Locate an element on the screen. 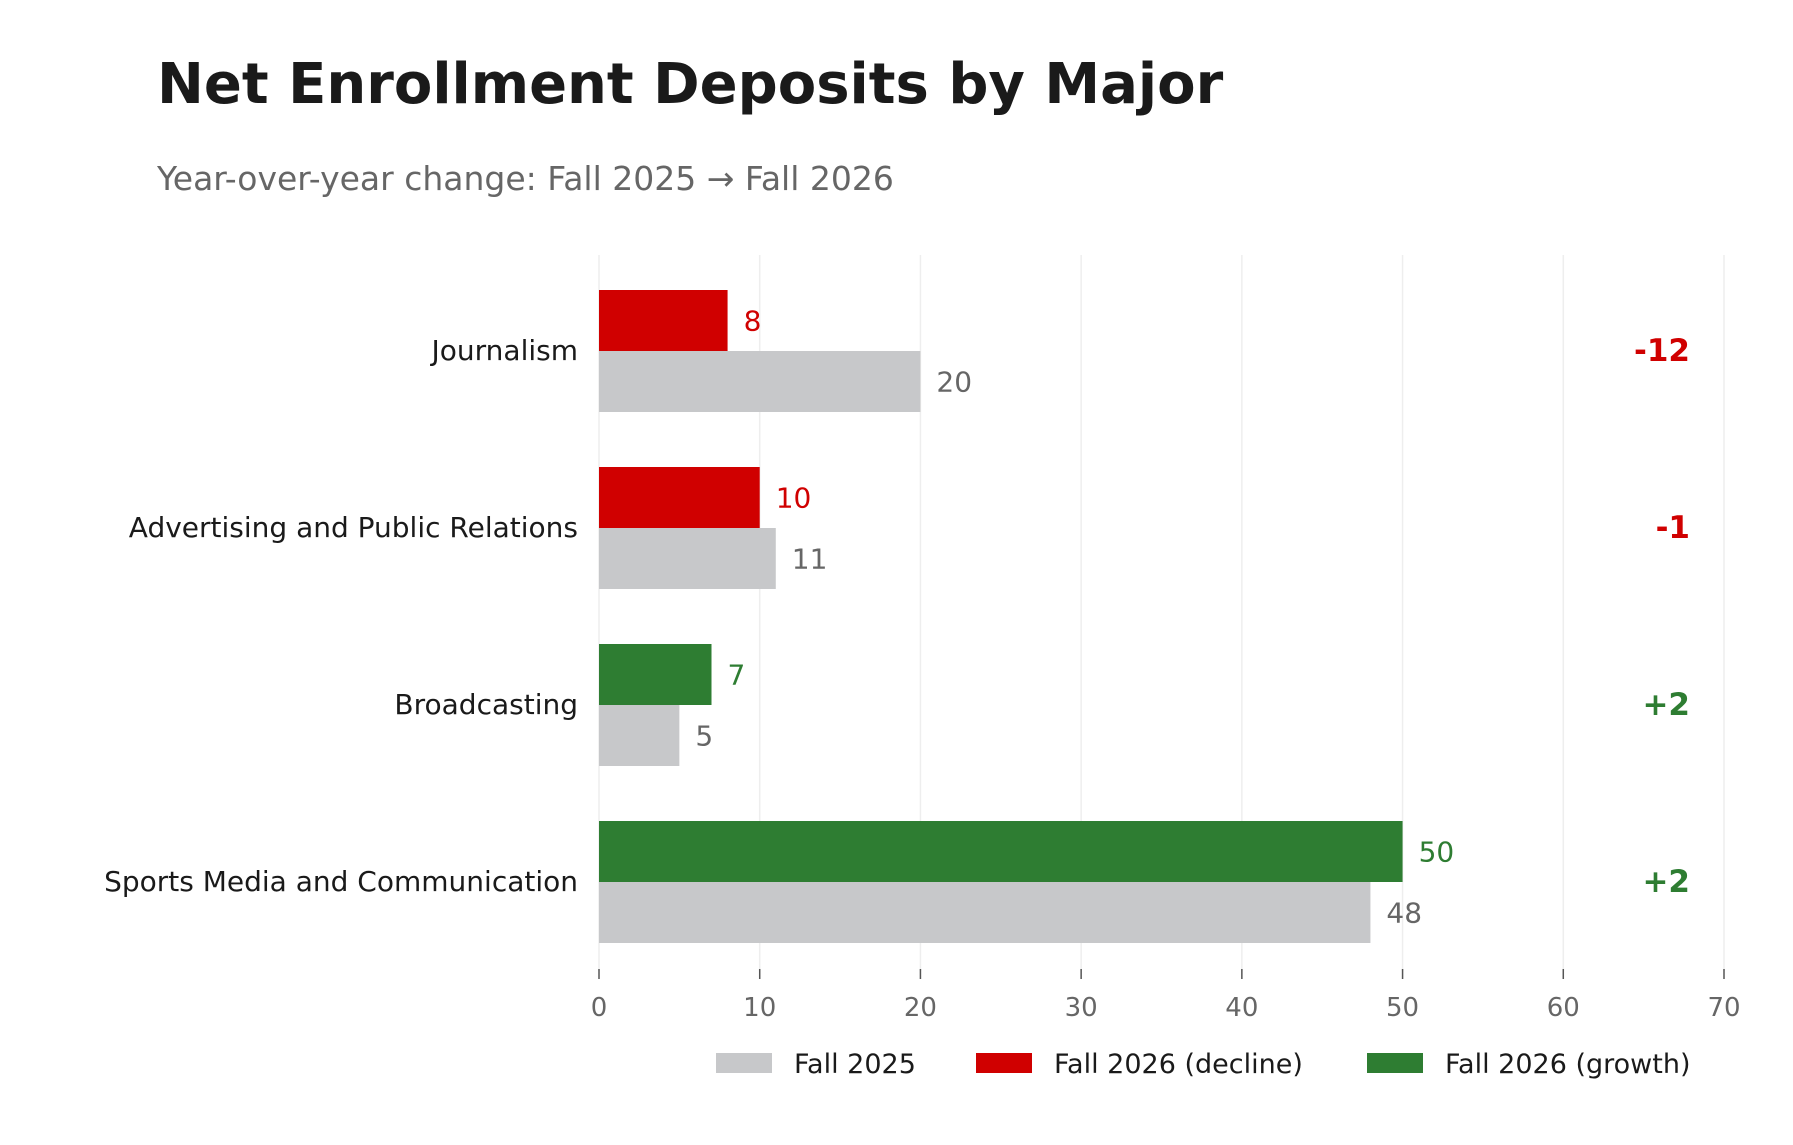  data-label-fall-2025: 5 is located at coordinates (704, 736).